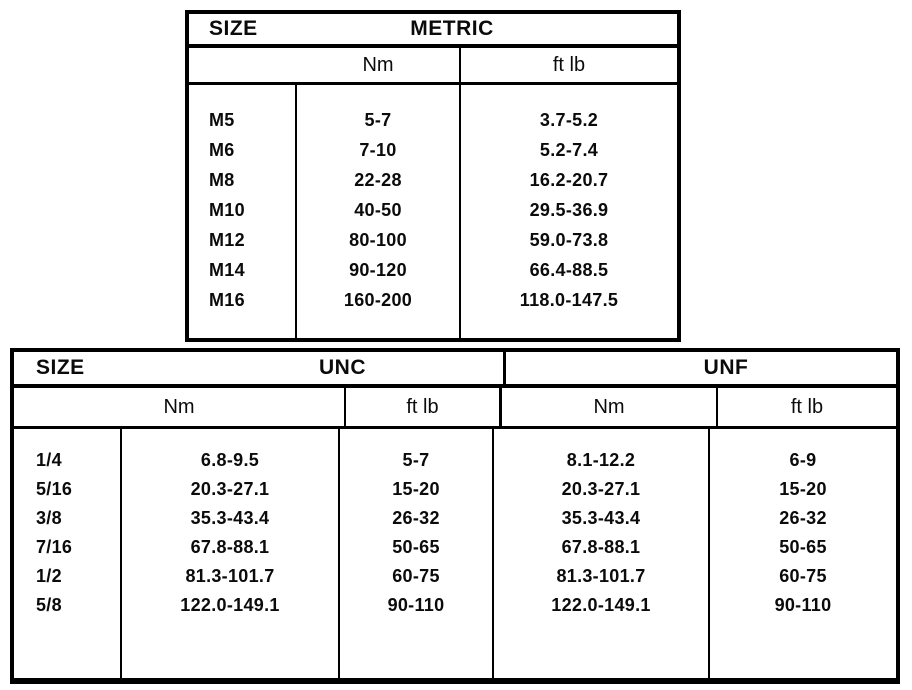 The height and width of the screenshot is (690, 912). What do you see at coordinates (54, 489) in the screenshot?
I see `size-cell: 5/16` at bounding box center [54, 489].